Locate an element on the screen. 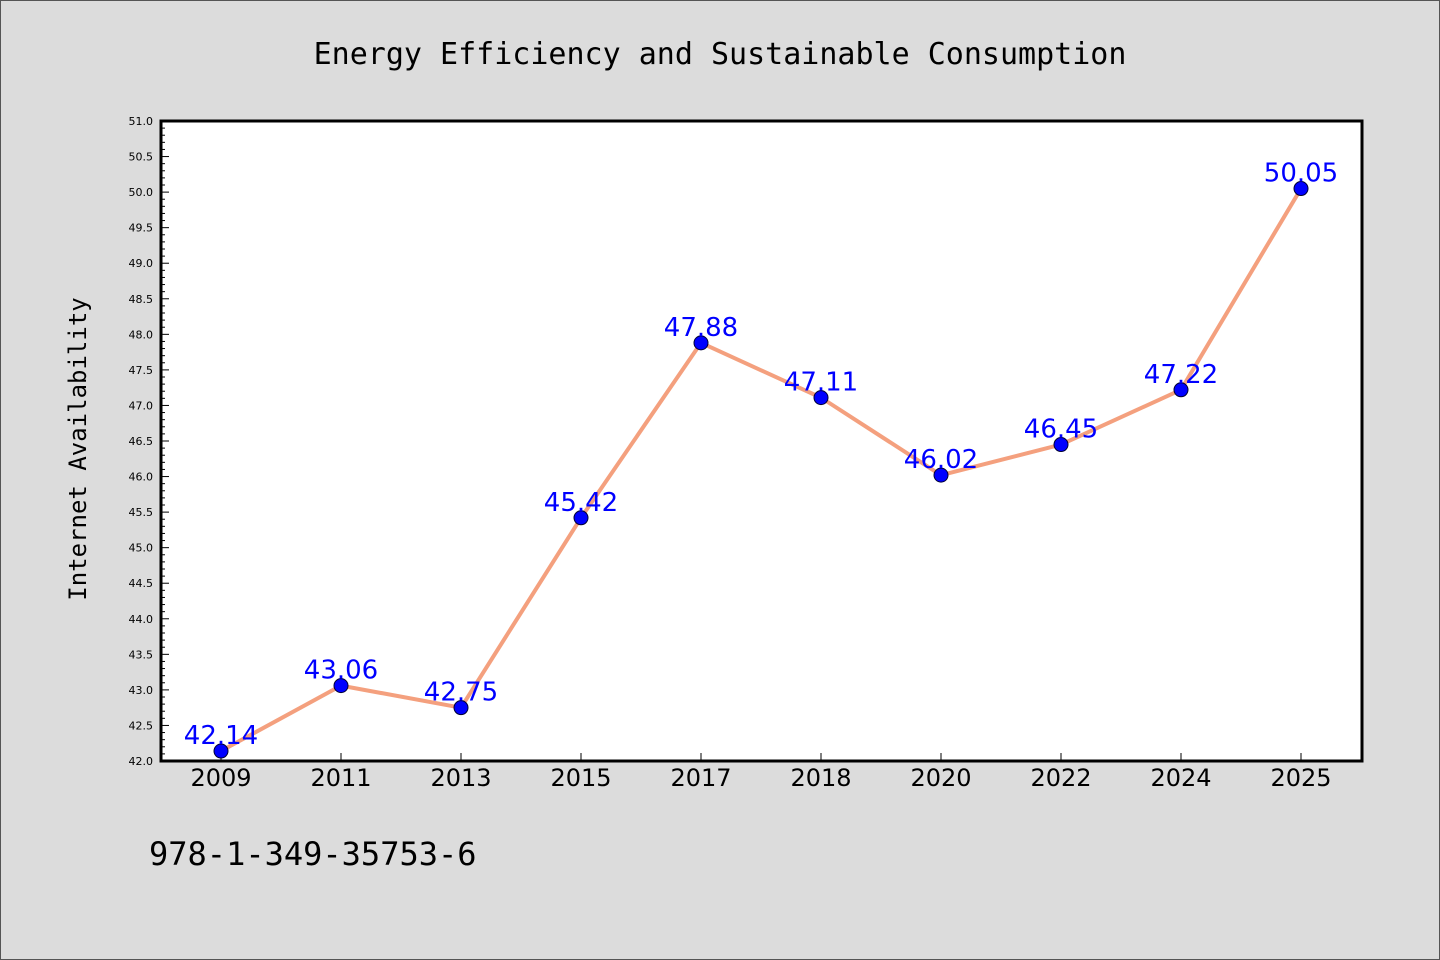  y-tick-label: 45.5 is located at coordinates (141, 512).